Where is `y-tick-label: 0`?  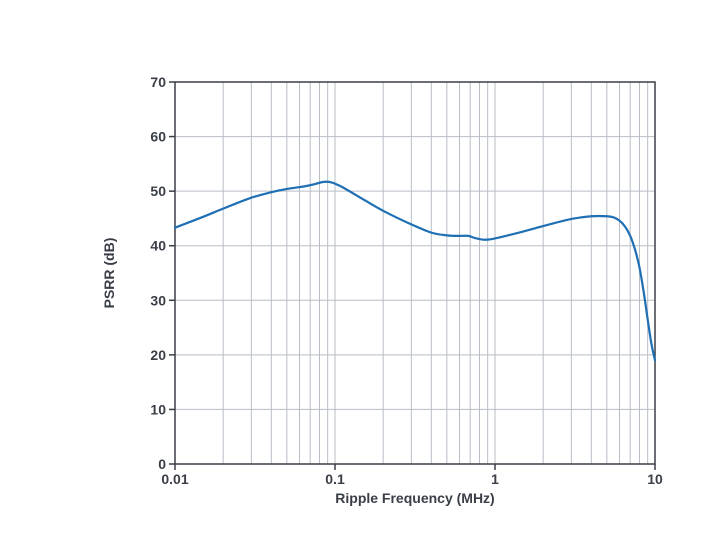
y-tick-label: 0 is located at coordinates (162, 464).